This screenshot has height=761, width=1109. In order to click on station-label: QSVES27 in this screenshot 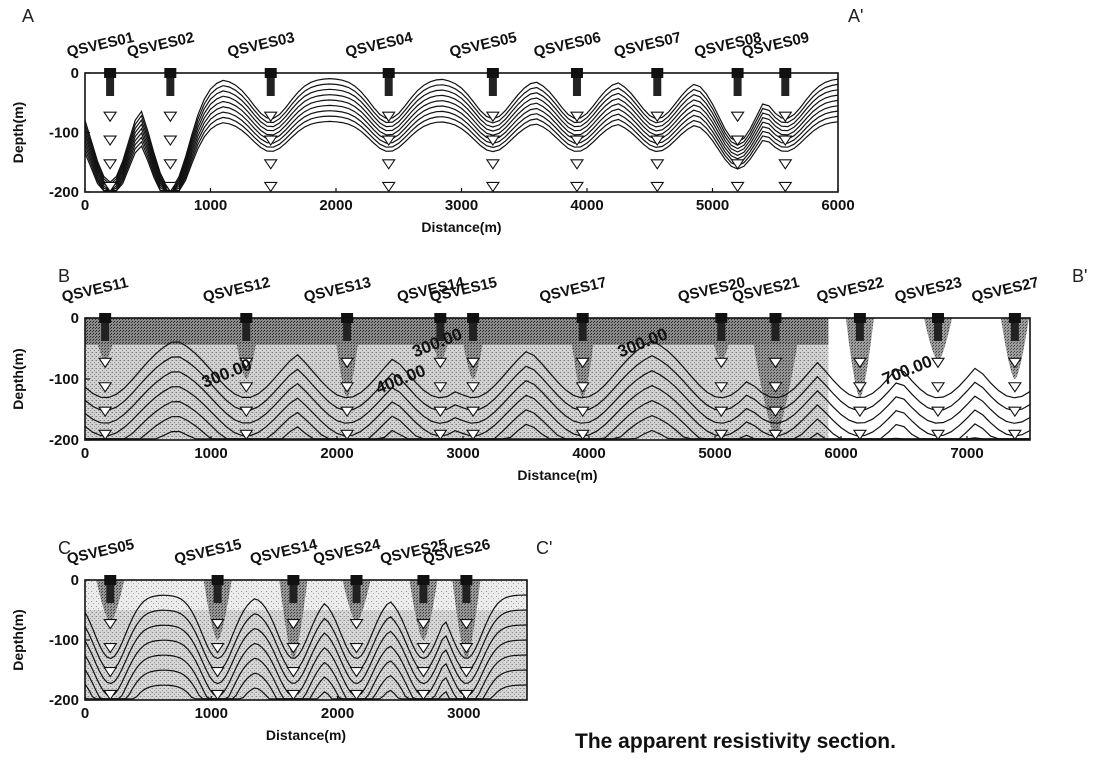, I will do `click(1005, 290)`.